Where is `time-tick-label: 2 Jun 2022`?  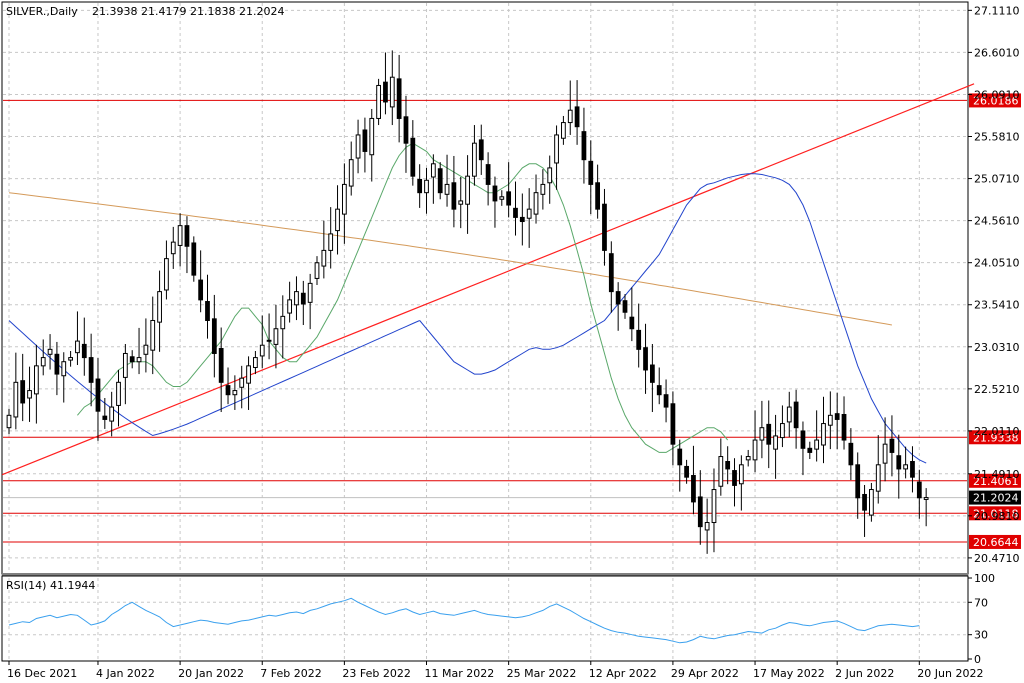
time-tick-label: 2 Jun 2022 is located at coordinates (864, 673).